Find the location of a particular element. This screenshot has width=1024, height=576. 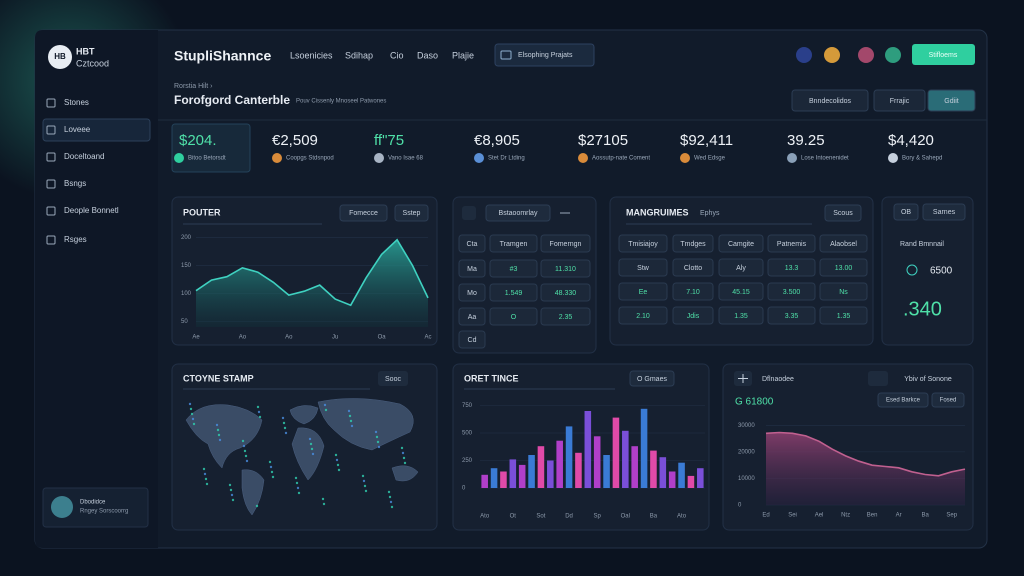

nav-link: Sdihap is located at coordinates (359, 55).